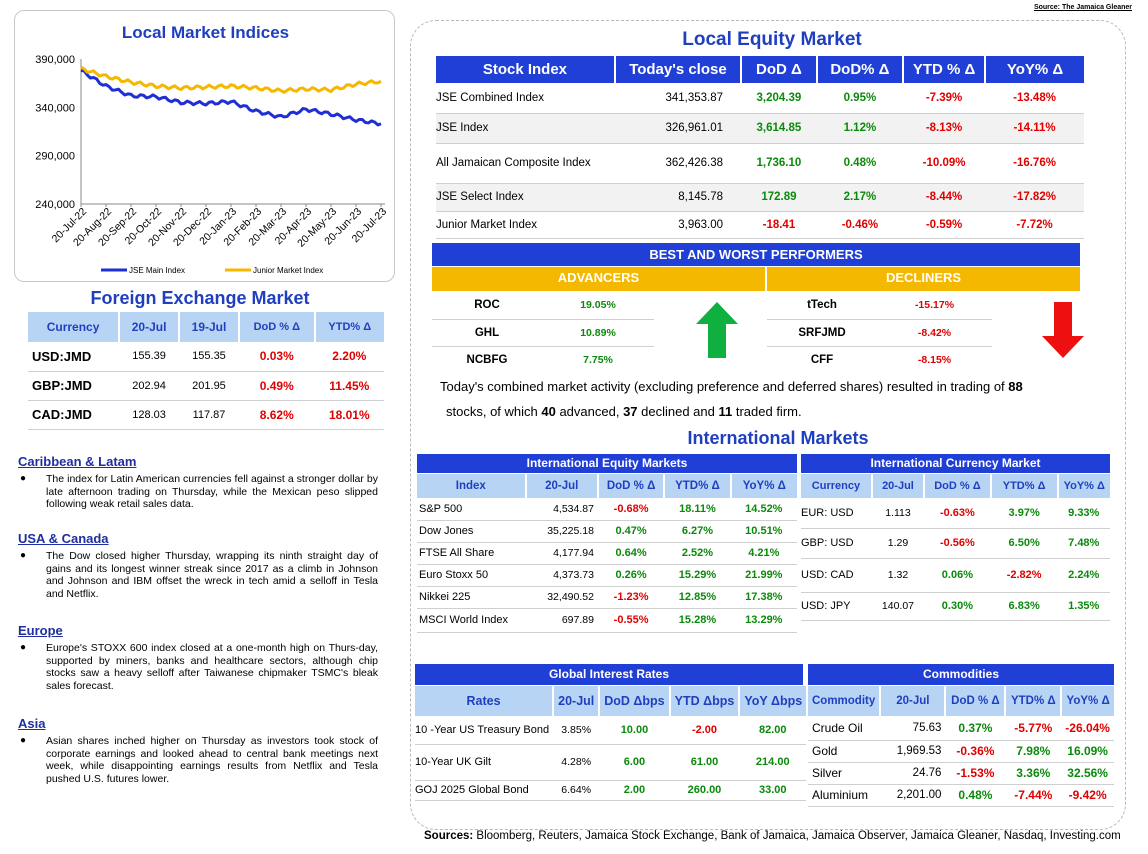 The image size is (1148, 854). I want to click on decliners-change: -8.15%, so click(934, 359).